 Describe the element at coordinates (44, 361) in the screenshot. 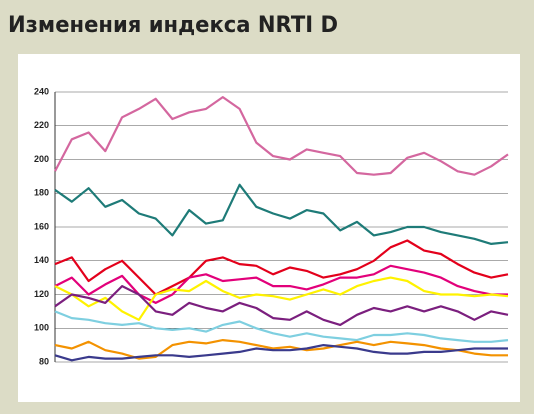

I see `y-tick-label: 80` at that location.